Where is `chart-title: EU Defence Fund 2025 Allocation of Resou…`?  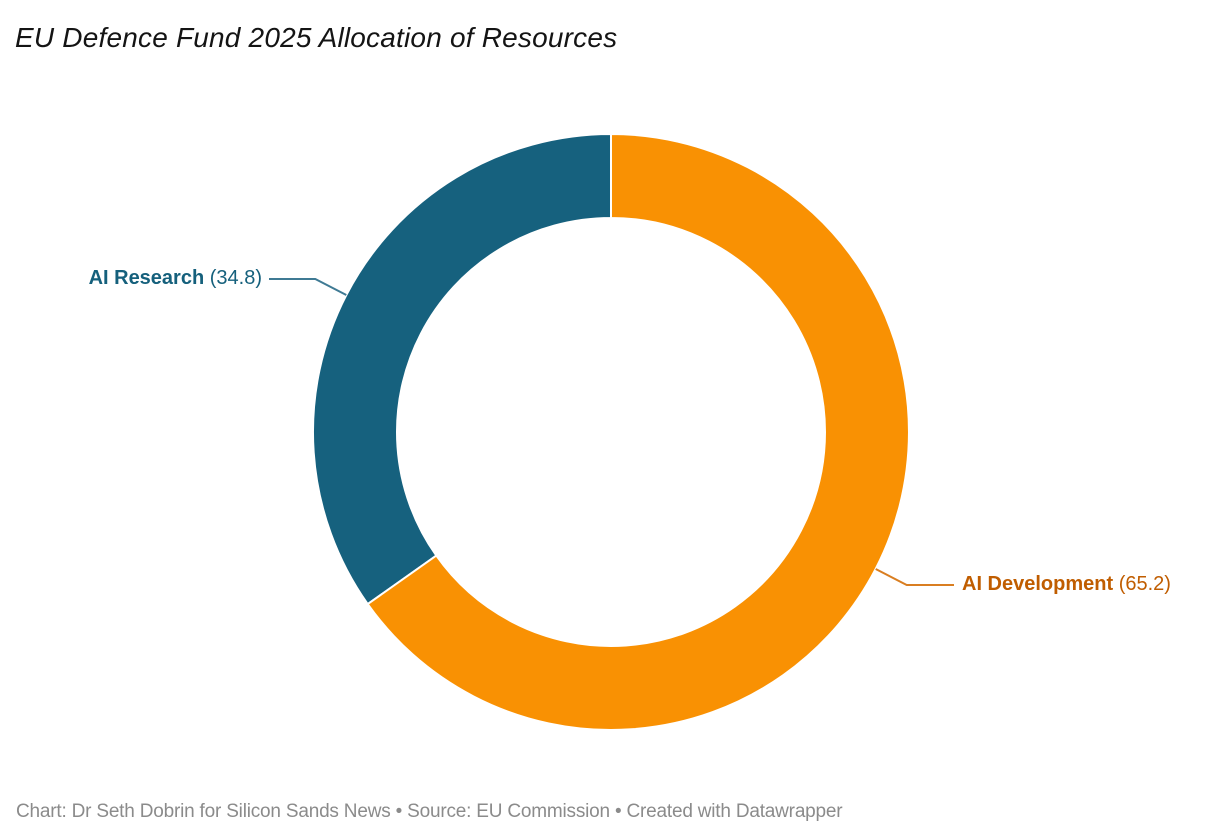 chart-title: EU Defence Fund 2025 Allocation of Resou… is located at coordinates (316, 37).